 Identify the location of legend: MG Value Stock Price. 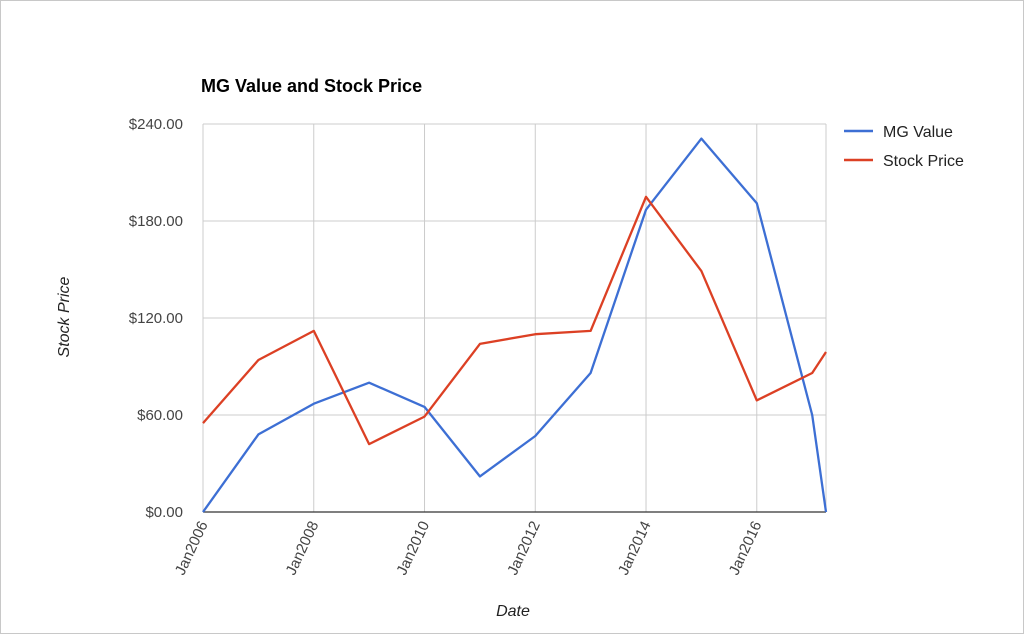
(904, 147).